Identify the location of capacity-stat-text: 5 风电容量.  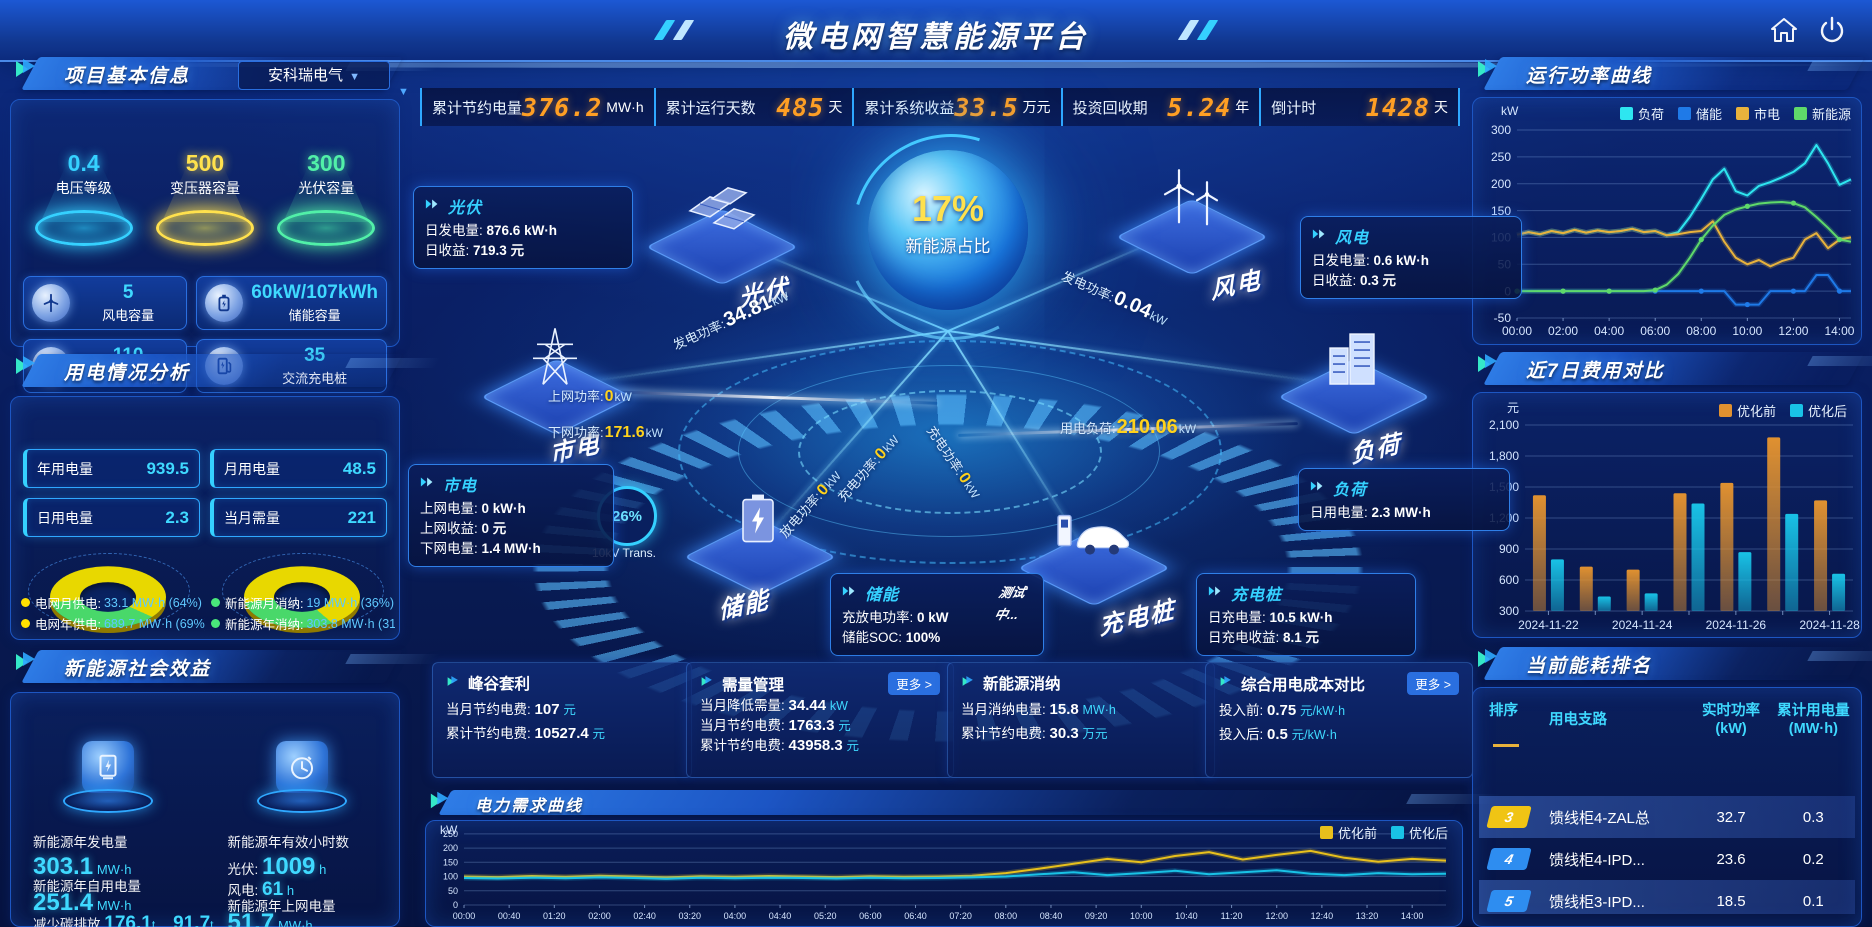
(128, 303).